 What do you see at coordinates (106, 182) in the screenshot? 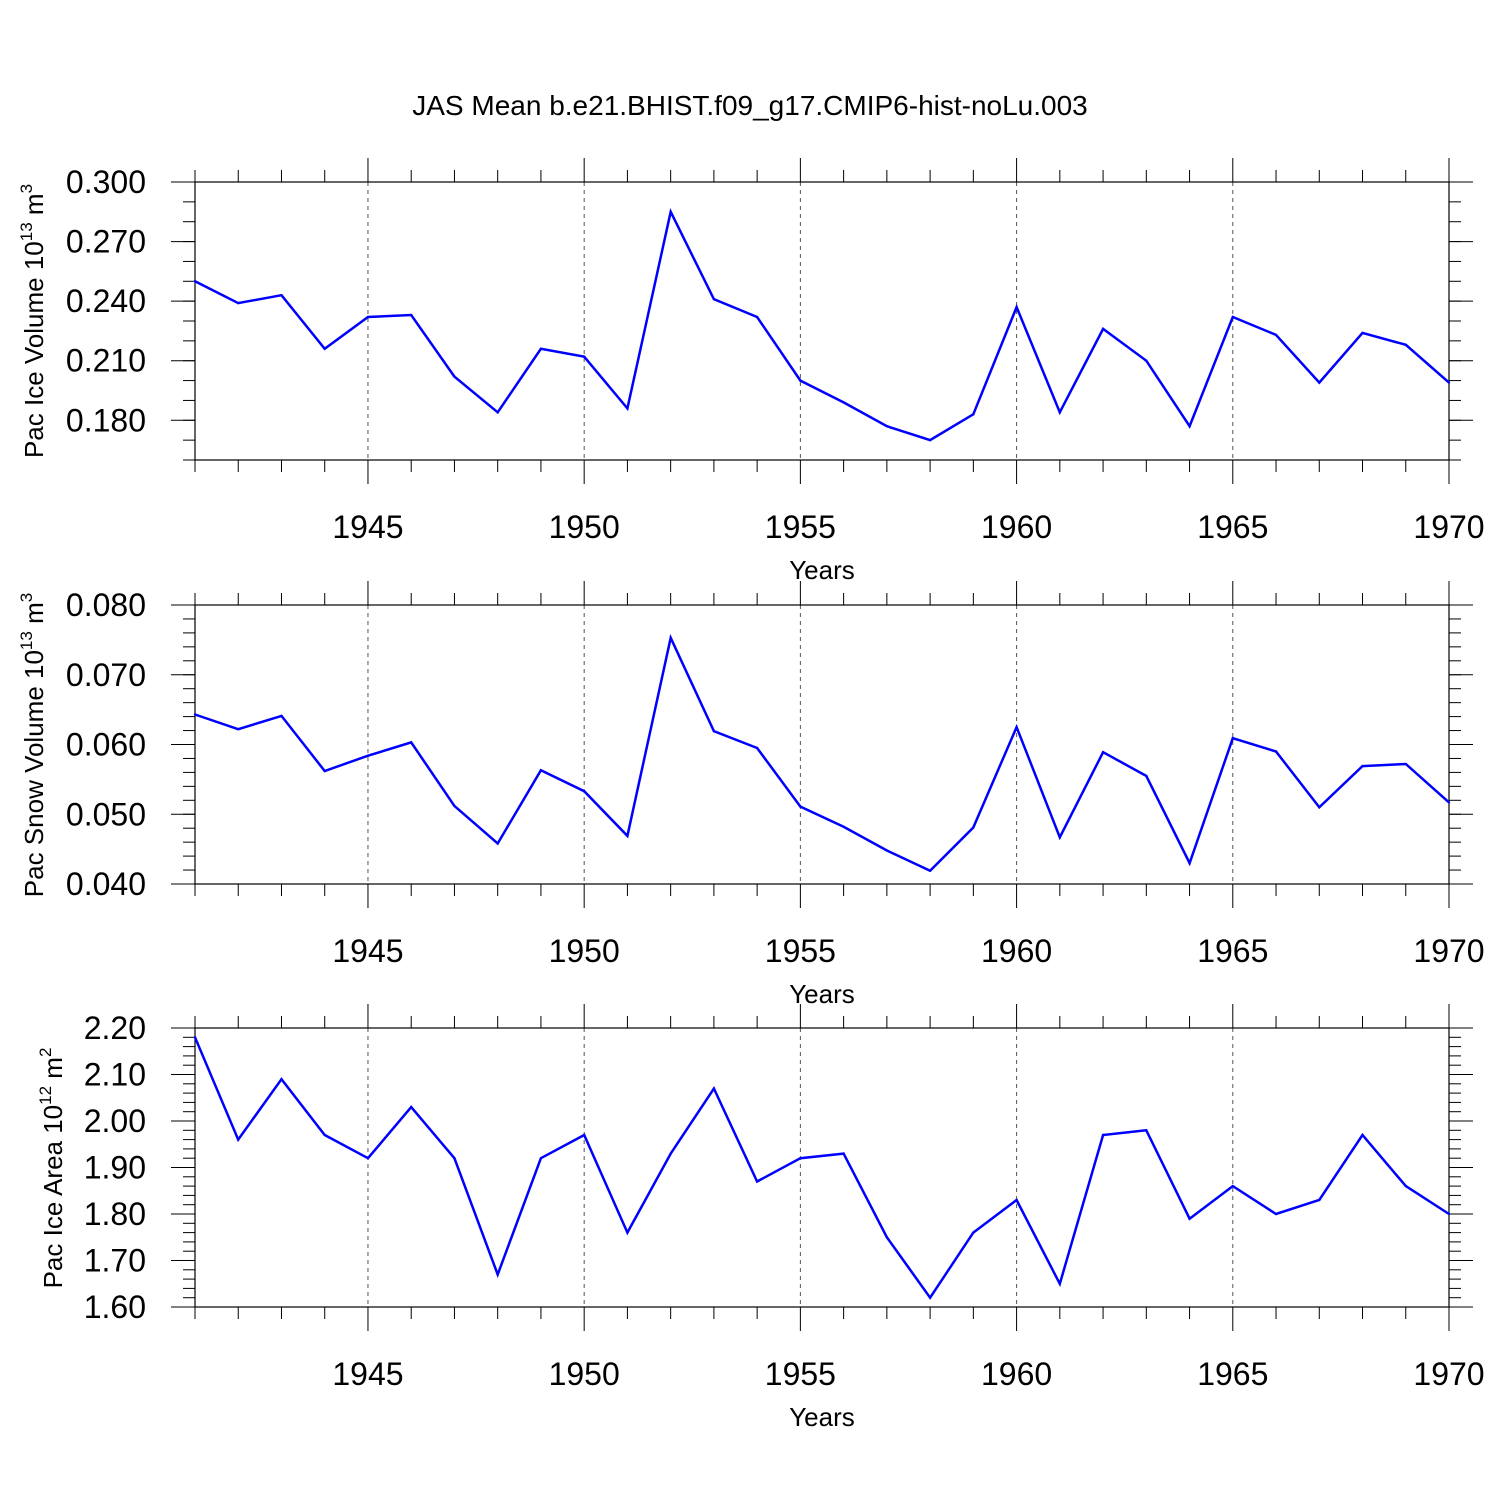
I see `y-tick-label: 0.300` at bounding box center [106, 182].